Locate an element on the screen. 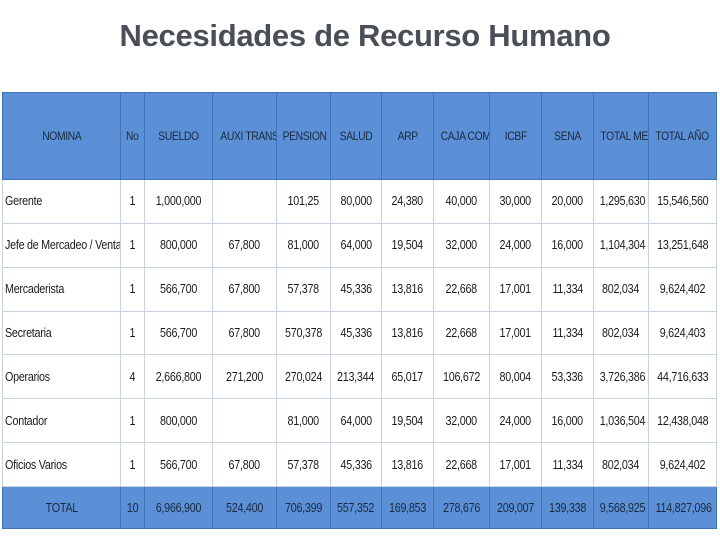 The width and height of the screenshot is (720, 540). table-cell: 13,251,648 is located at coordinates (682, 245).